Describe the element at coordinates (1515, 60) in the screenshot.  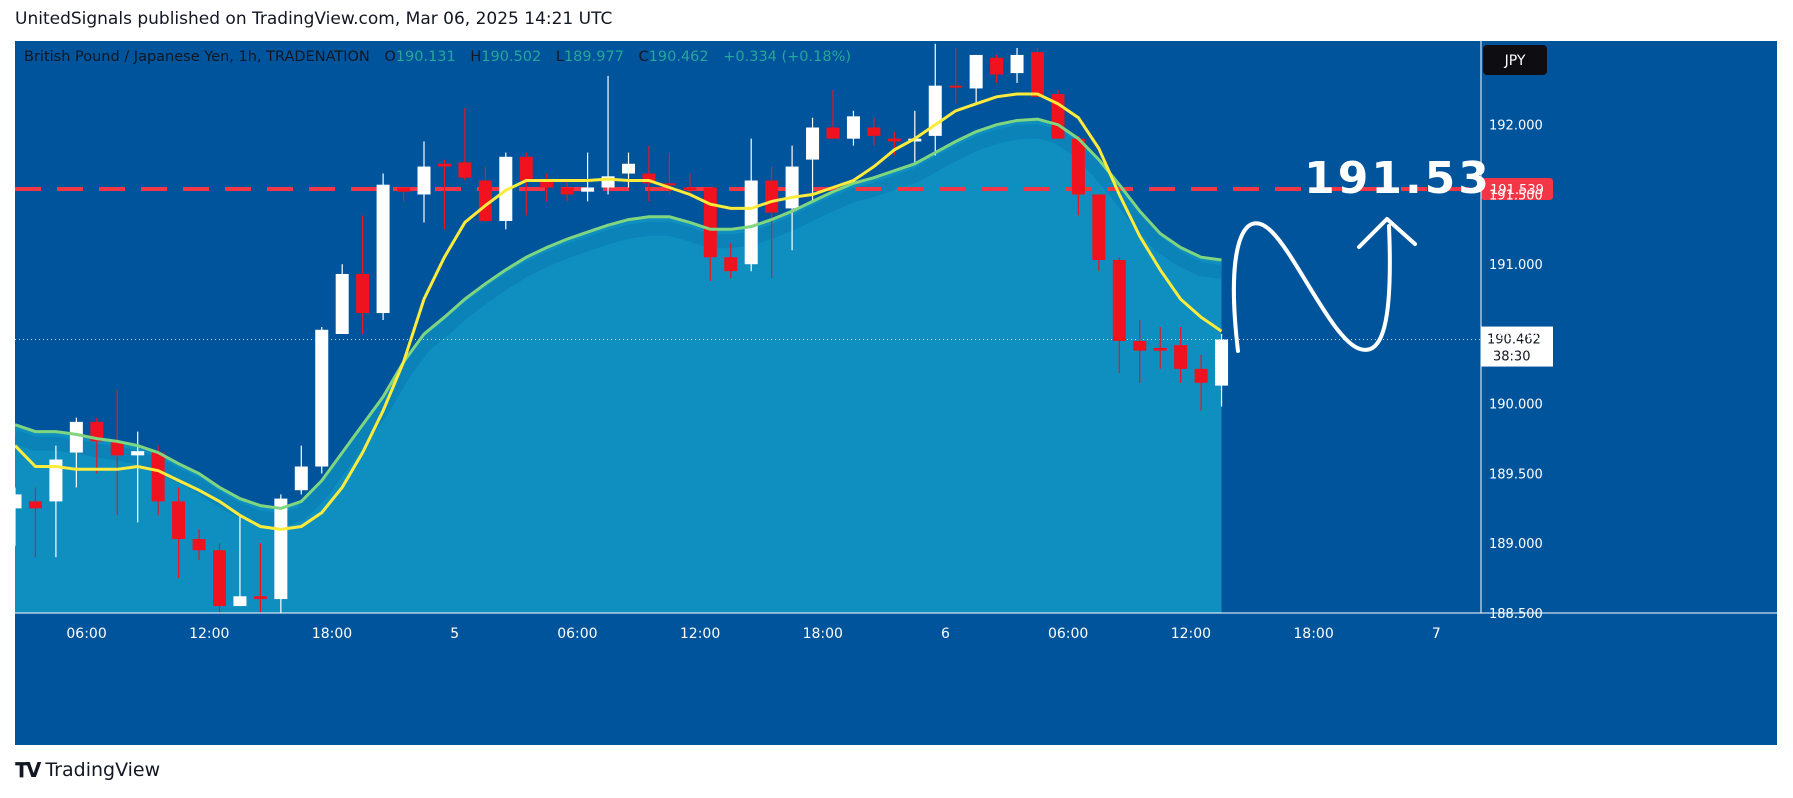
I see `currency-badge: JPY` at that location.